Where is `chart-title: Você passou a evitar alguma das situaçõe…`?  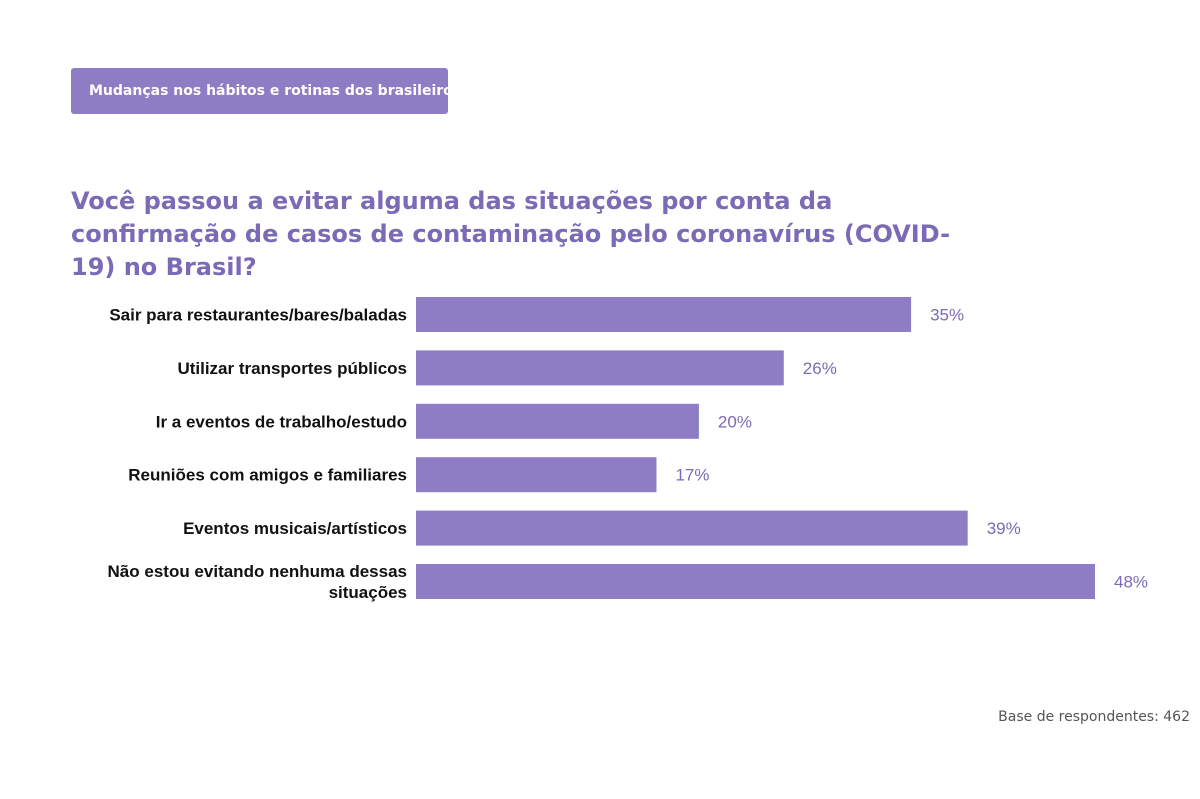 chart-title: Você passou a evitar alguma das situaçõe… is located at coordinates (511, 234).